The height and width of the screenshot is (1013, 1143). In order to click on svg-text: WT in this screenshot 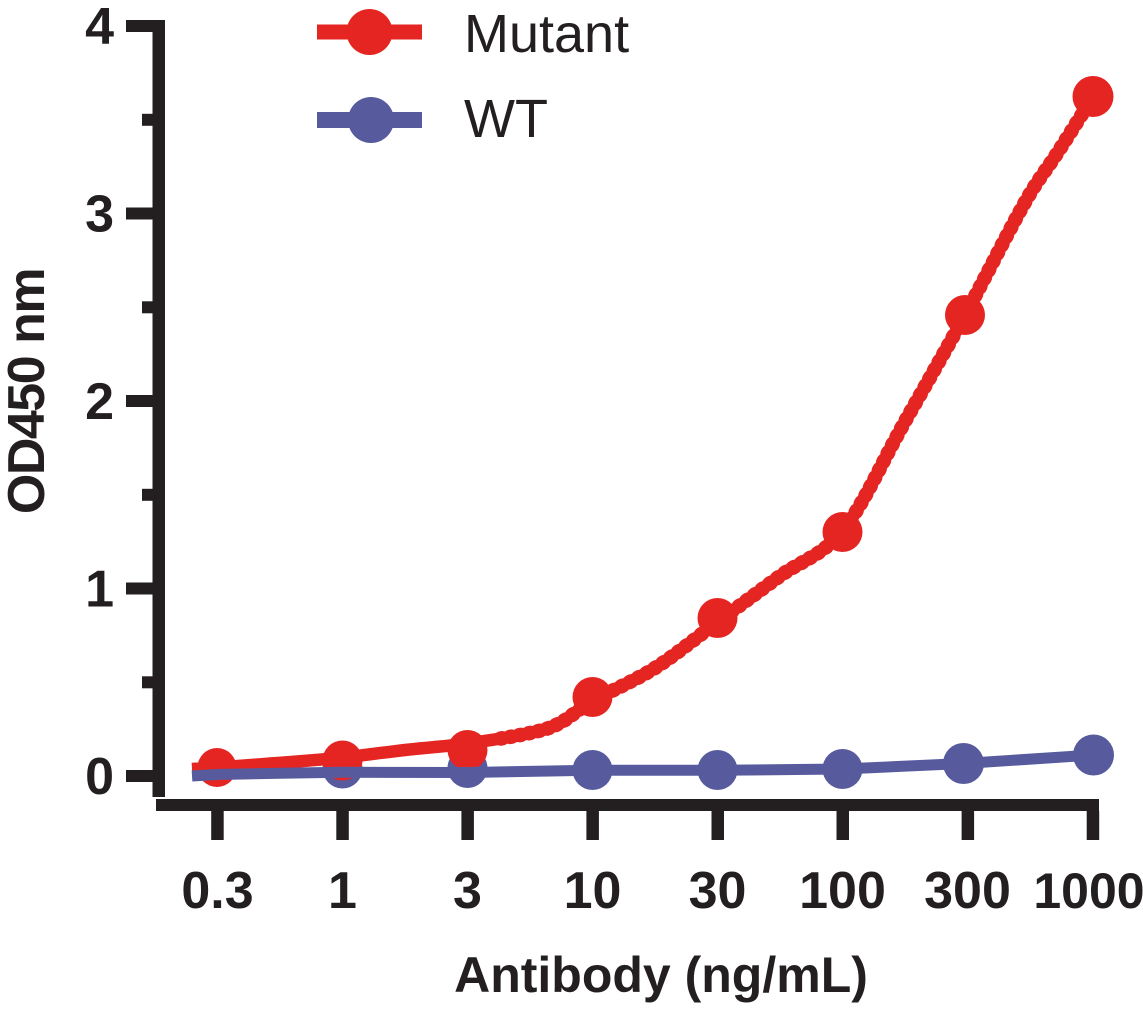, I will do `click(506, 119)`.